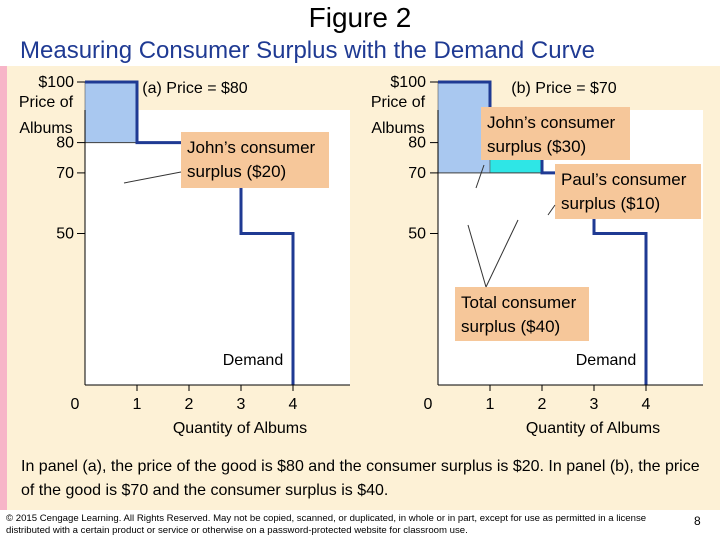 This screenshot has height=540, width=720. Describe the element at coordinates (189, 404) in the screenshot. I see `panel-a-x-tick-label-2: 2` at that location.